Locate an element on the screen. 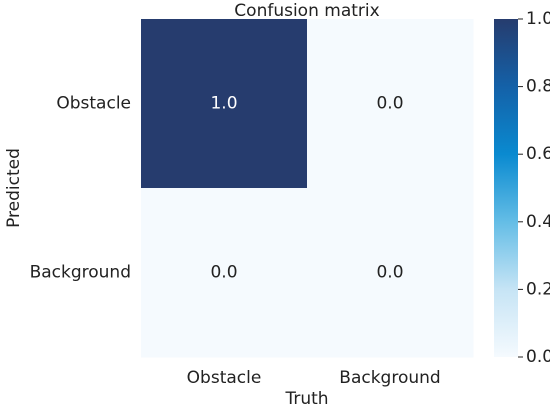  colorbar-tick-label: 0.2 is located at coordinates (538, 289).